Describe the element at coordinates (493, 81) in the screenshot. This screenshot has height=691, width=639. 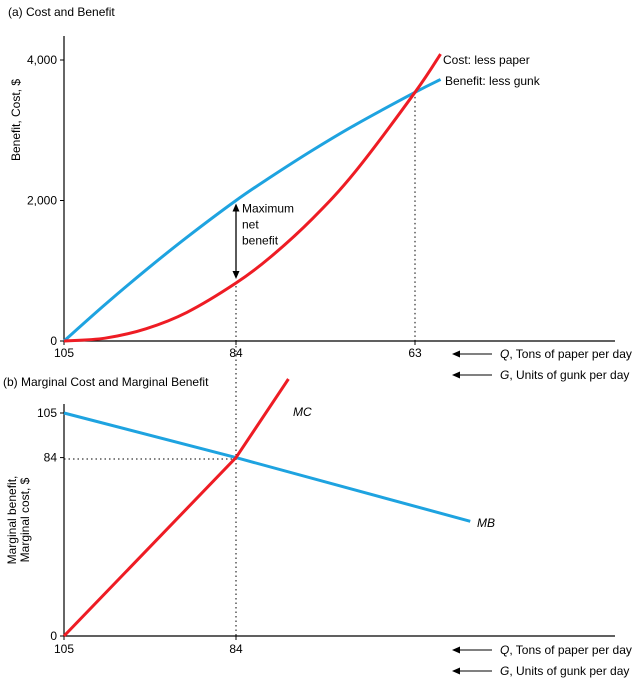
I see `benefit-series-label: Benefit: less gunk` at that location.